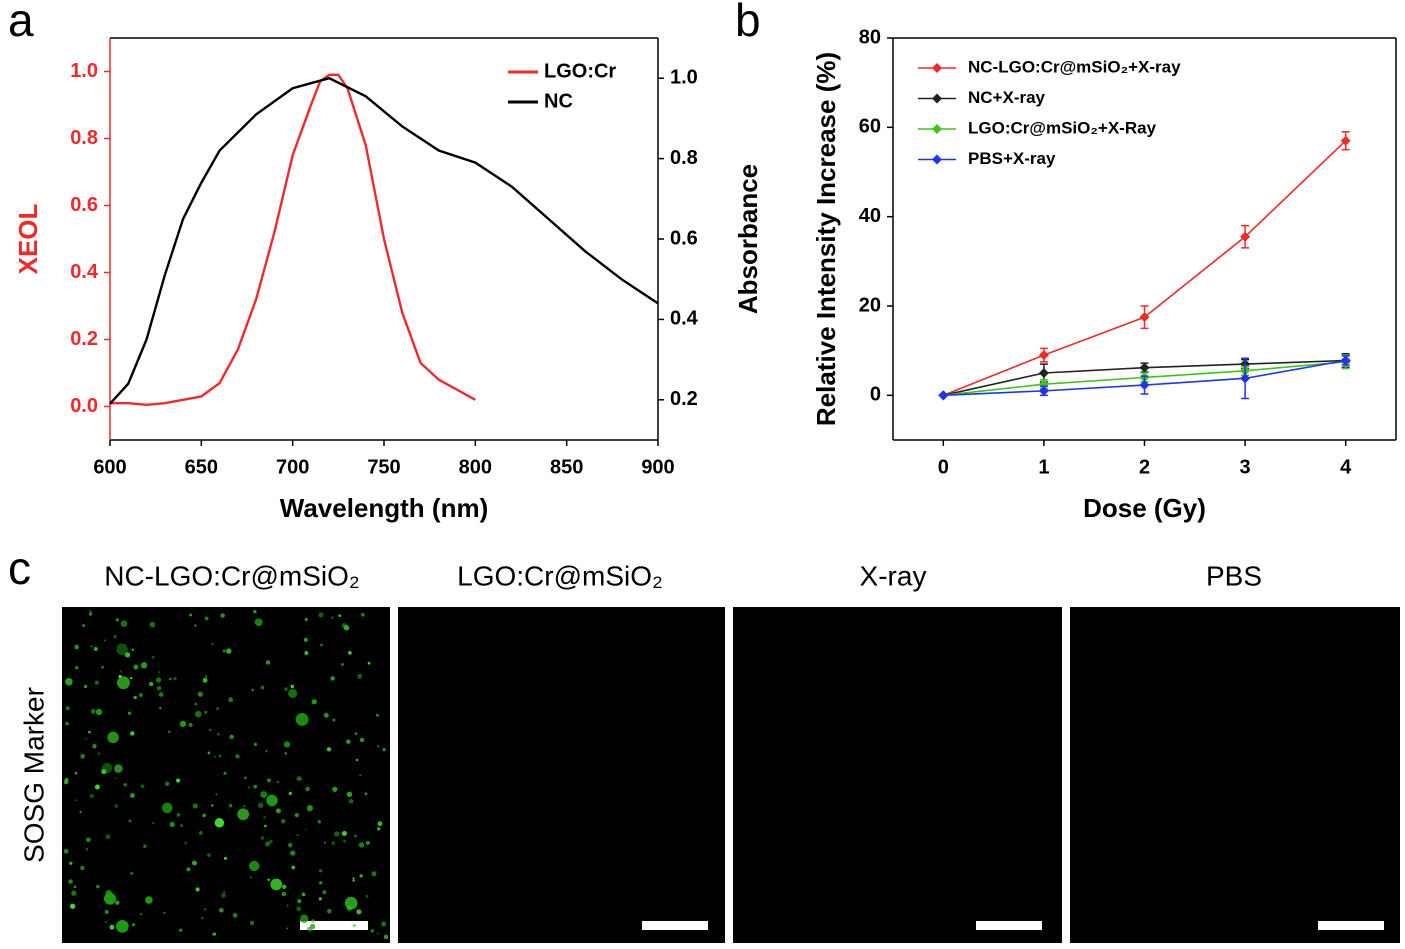 The image size is (1405, 949). What do you see at coordinates (84, 272) in the screenshot?
I see `y-tick-label: 0.4` at bounding box center [84, 272].